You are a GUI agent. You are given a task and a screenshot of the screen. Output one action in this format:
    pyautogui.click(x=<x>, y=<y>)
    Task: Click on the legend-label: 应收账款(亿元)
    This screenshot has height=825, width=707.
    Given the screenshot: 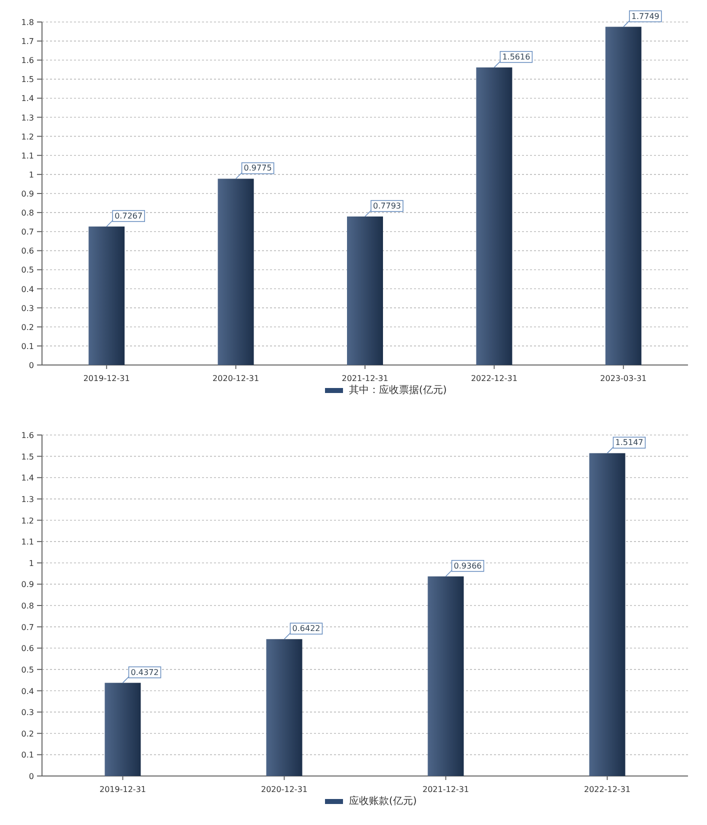 What is the action you would take?
    pyautogui.click(x=383, y=801)
    